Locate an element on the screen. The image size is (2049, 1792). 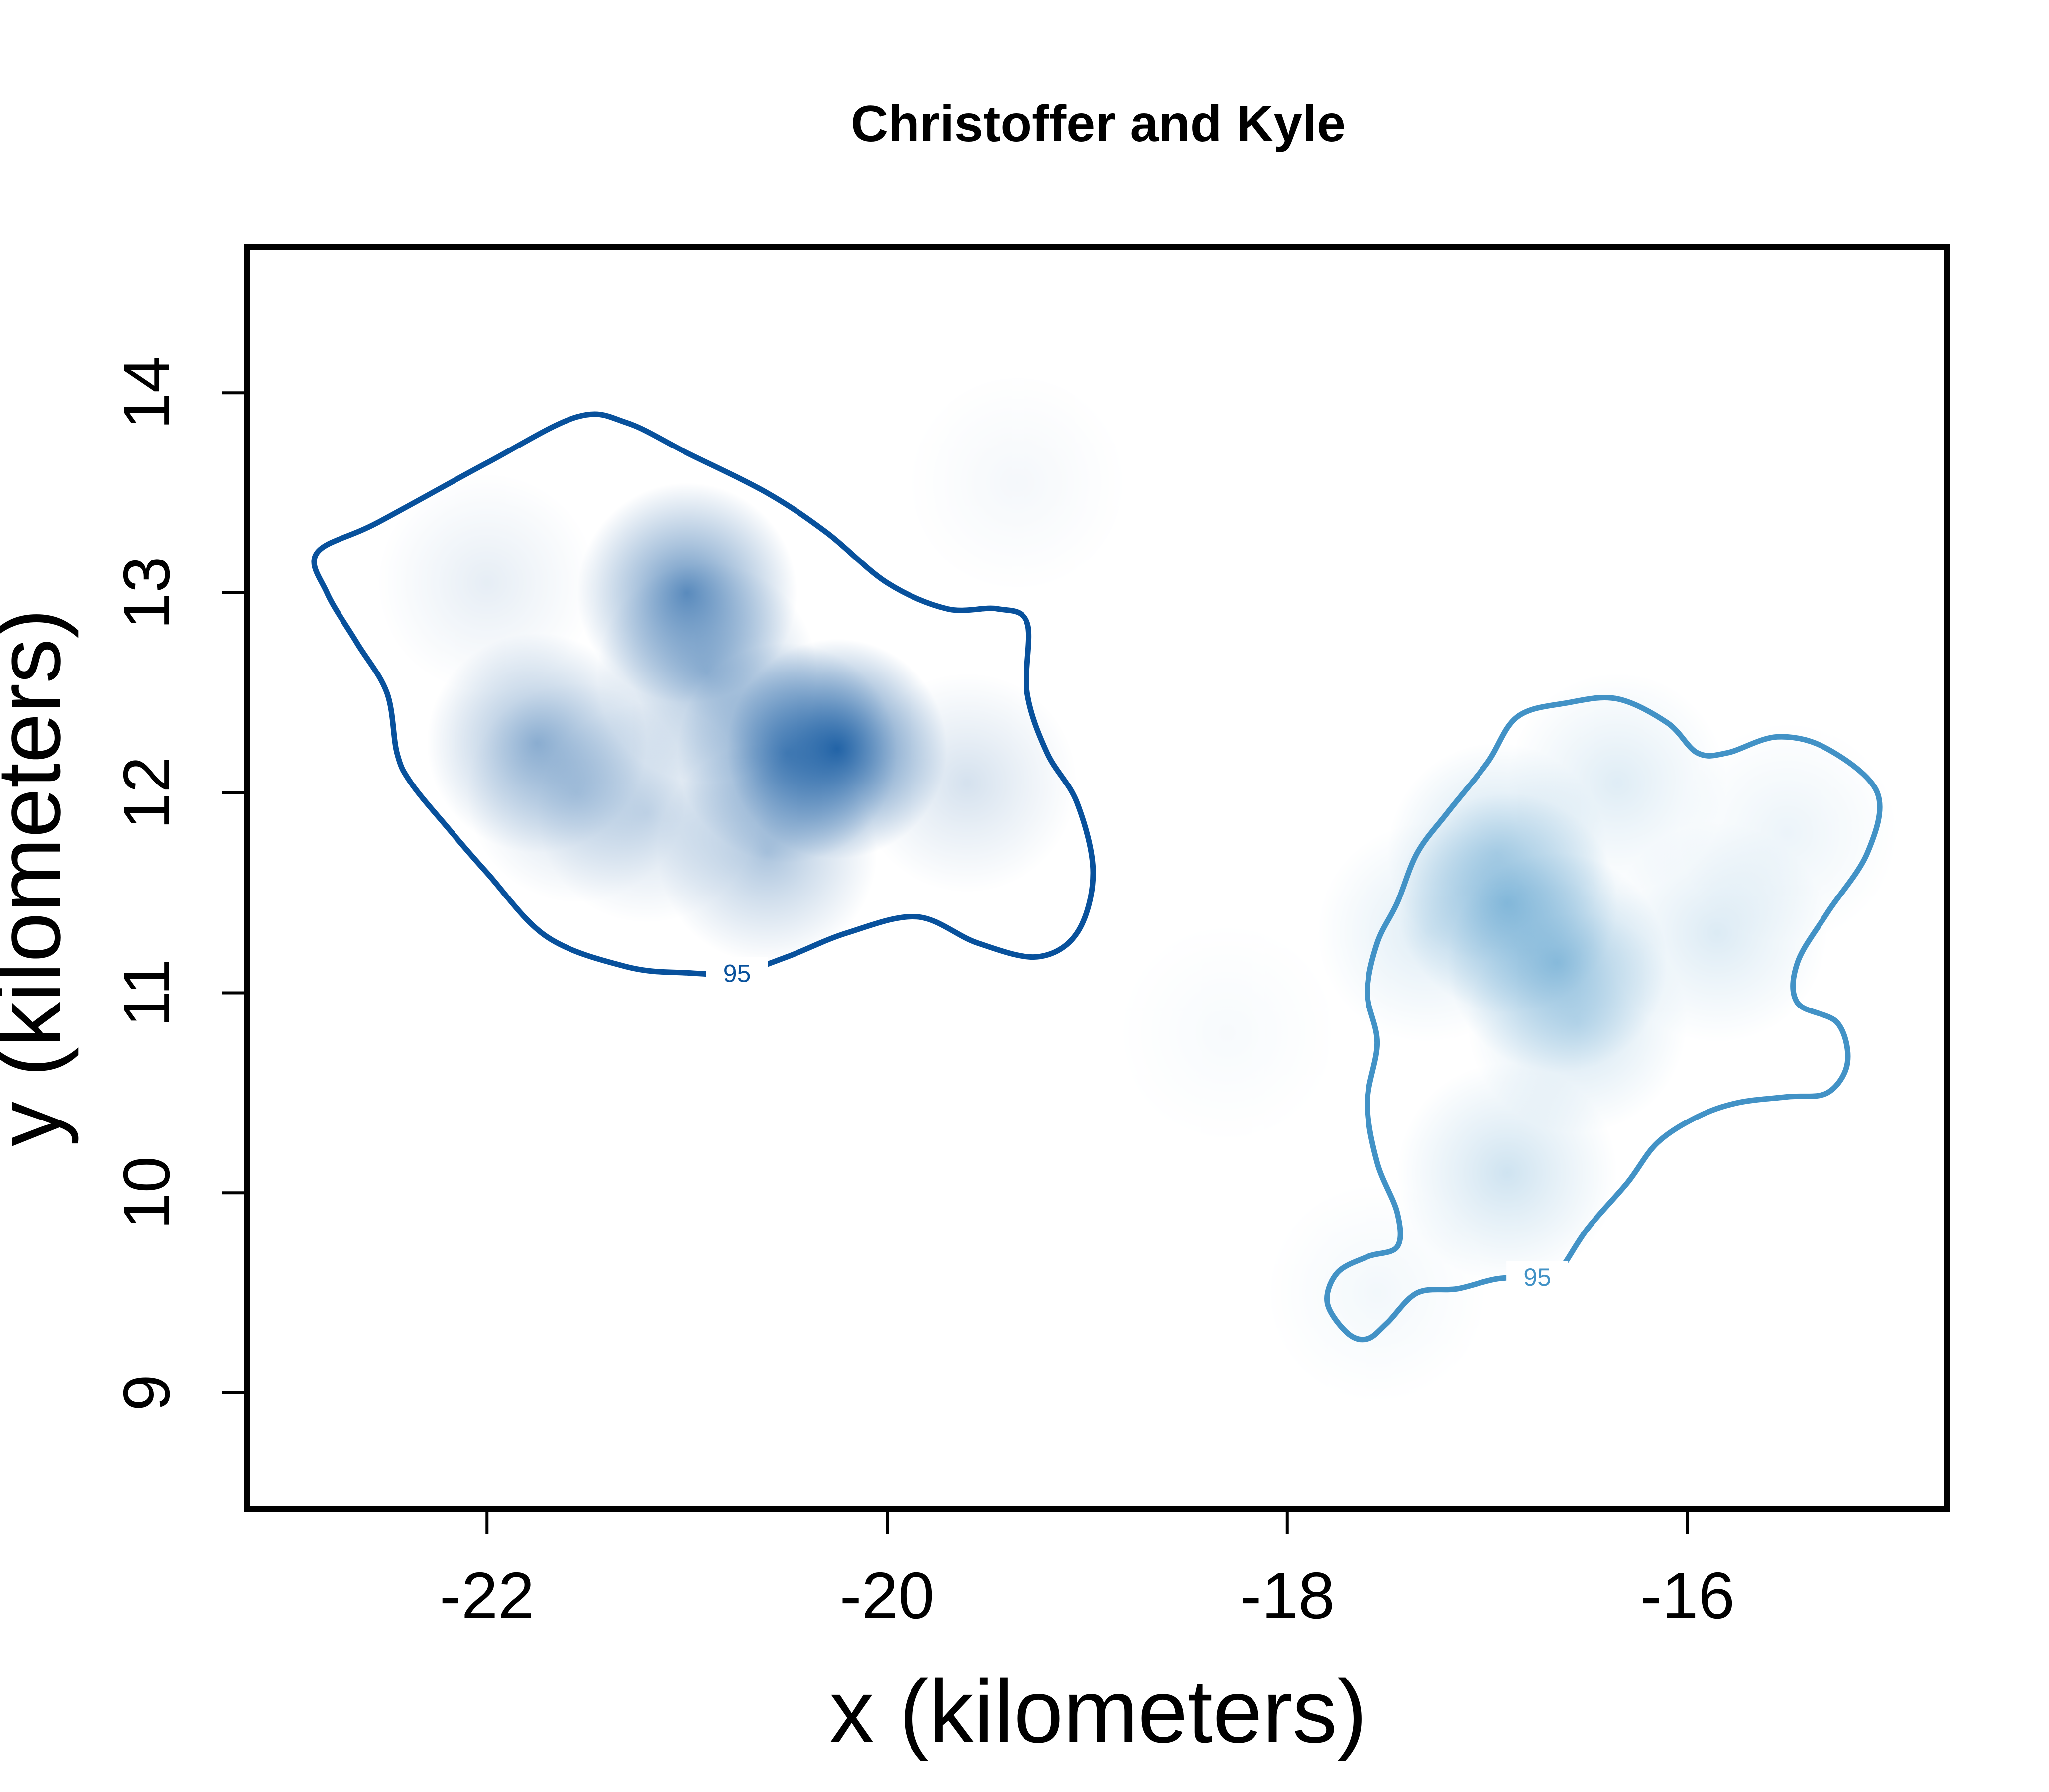
y-tick-label: 14 is located at coordinates (146, 393).